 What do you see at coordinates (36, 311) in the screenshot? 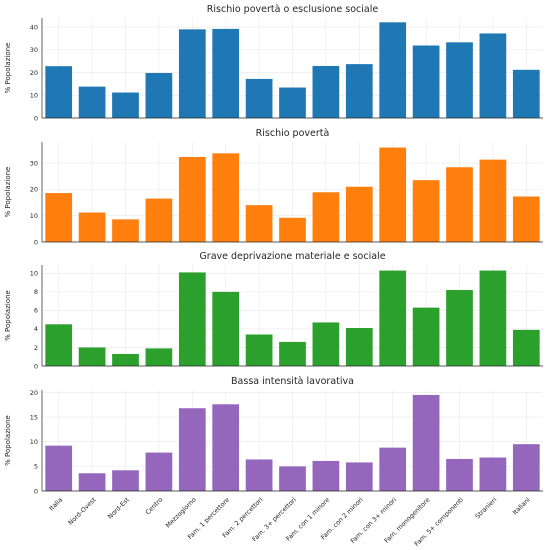
I see `y-tick-label: 6` at bounding box center [36, 311].